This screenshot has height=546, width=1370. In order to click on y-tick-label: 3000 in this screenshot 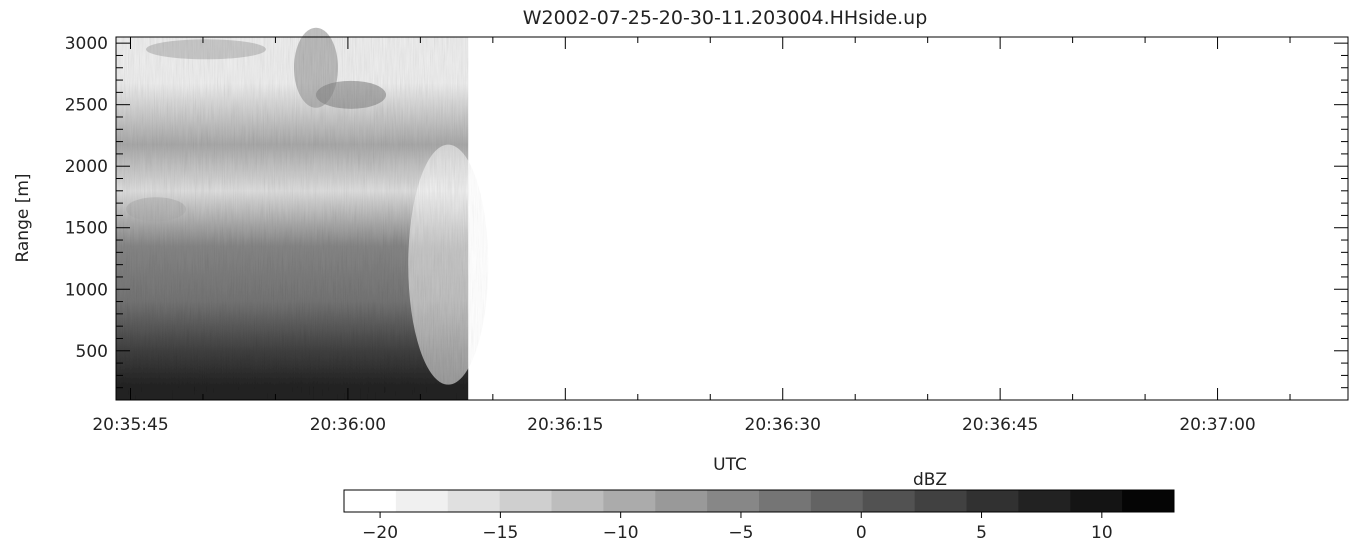, I will do `click(86, 44)`.